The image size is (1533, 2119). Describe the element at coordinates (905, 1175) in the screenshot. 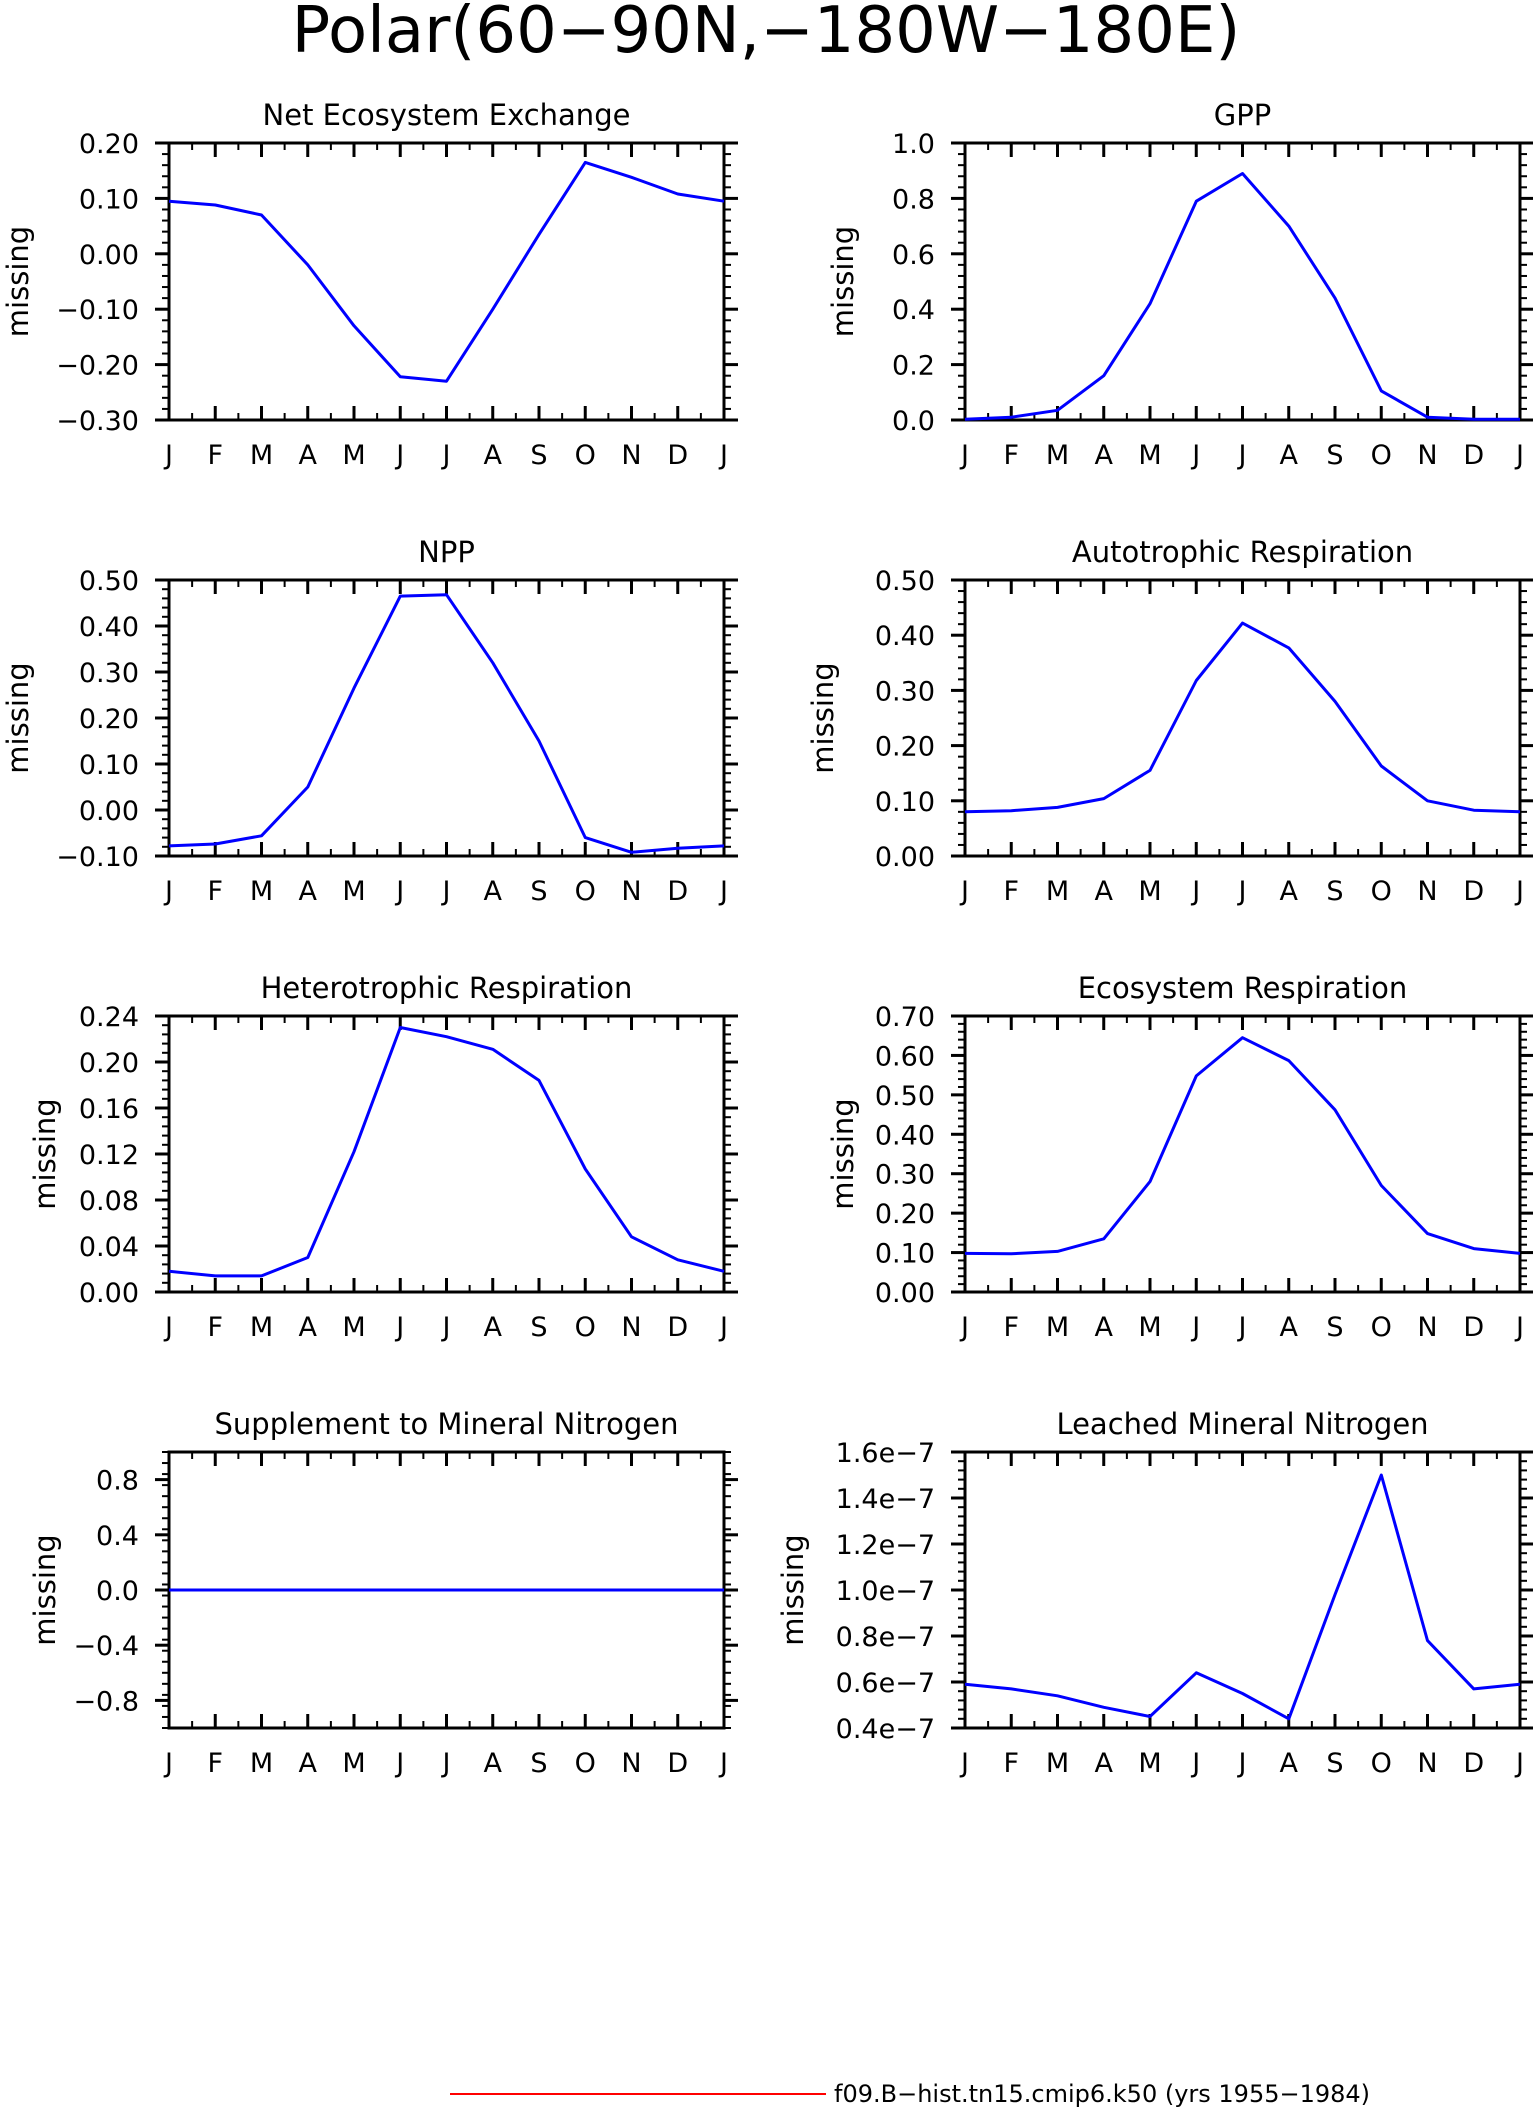

I see `y-tick-label: 0.30` at that location.